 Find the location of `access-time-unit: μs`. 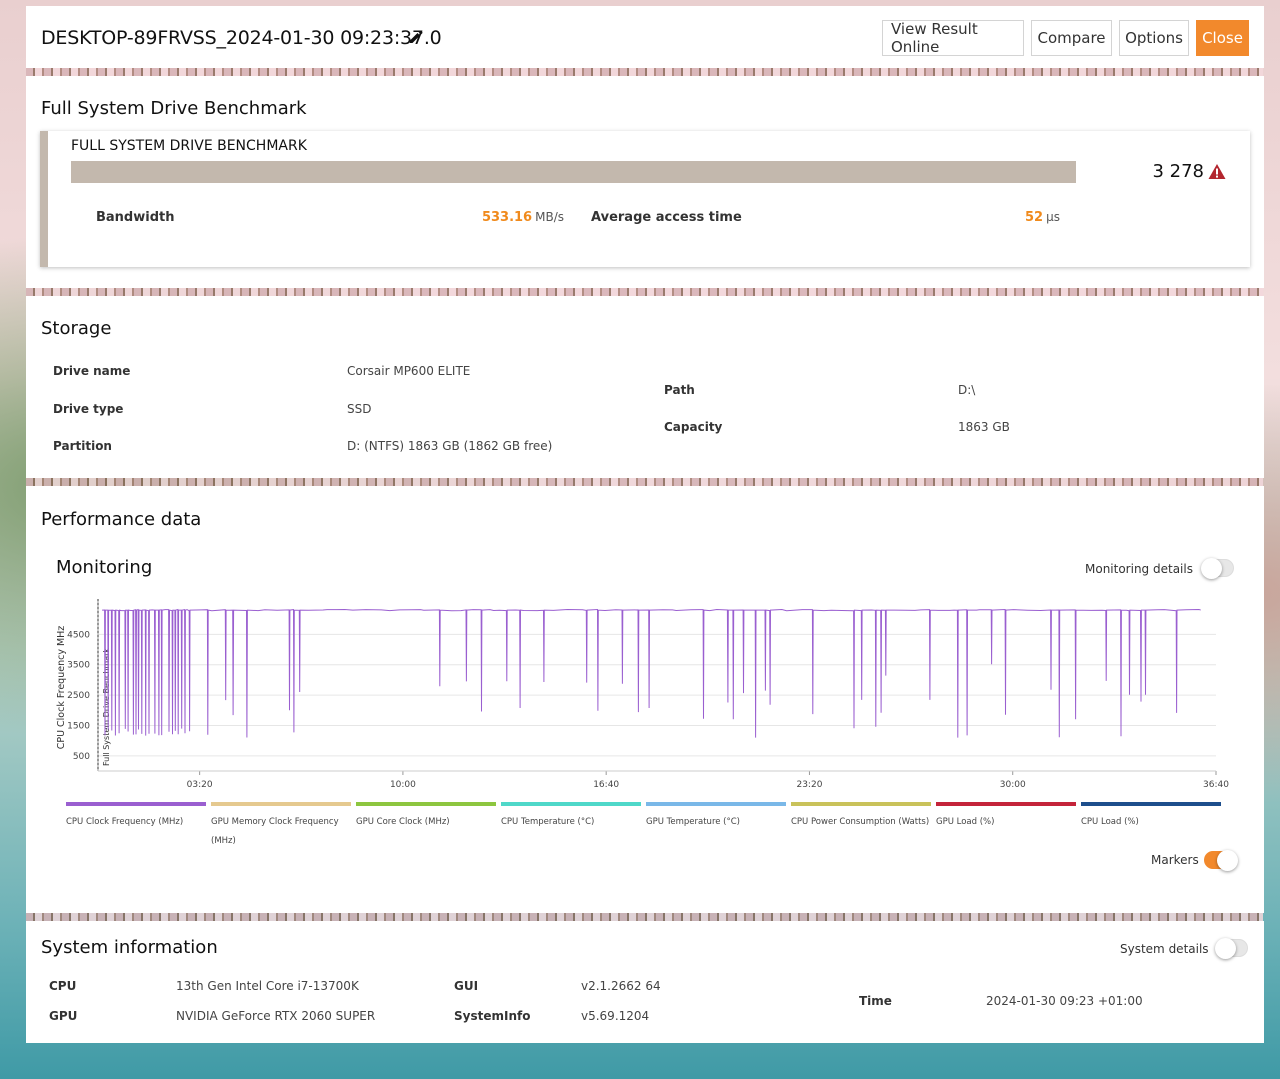

access-time-unit: μs is located at coordinates (1053, 217).